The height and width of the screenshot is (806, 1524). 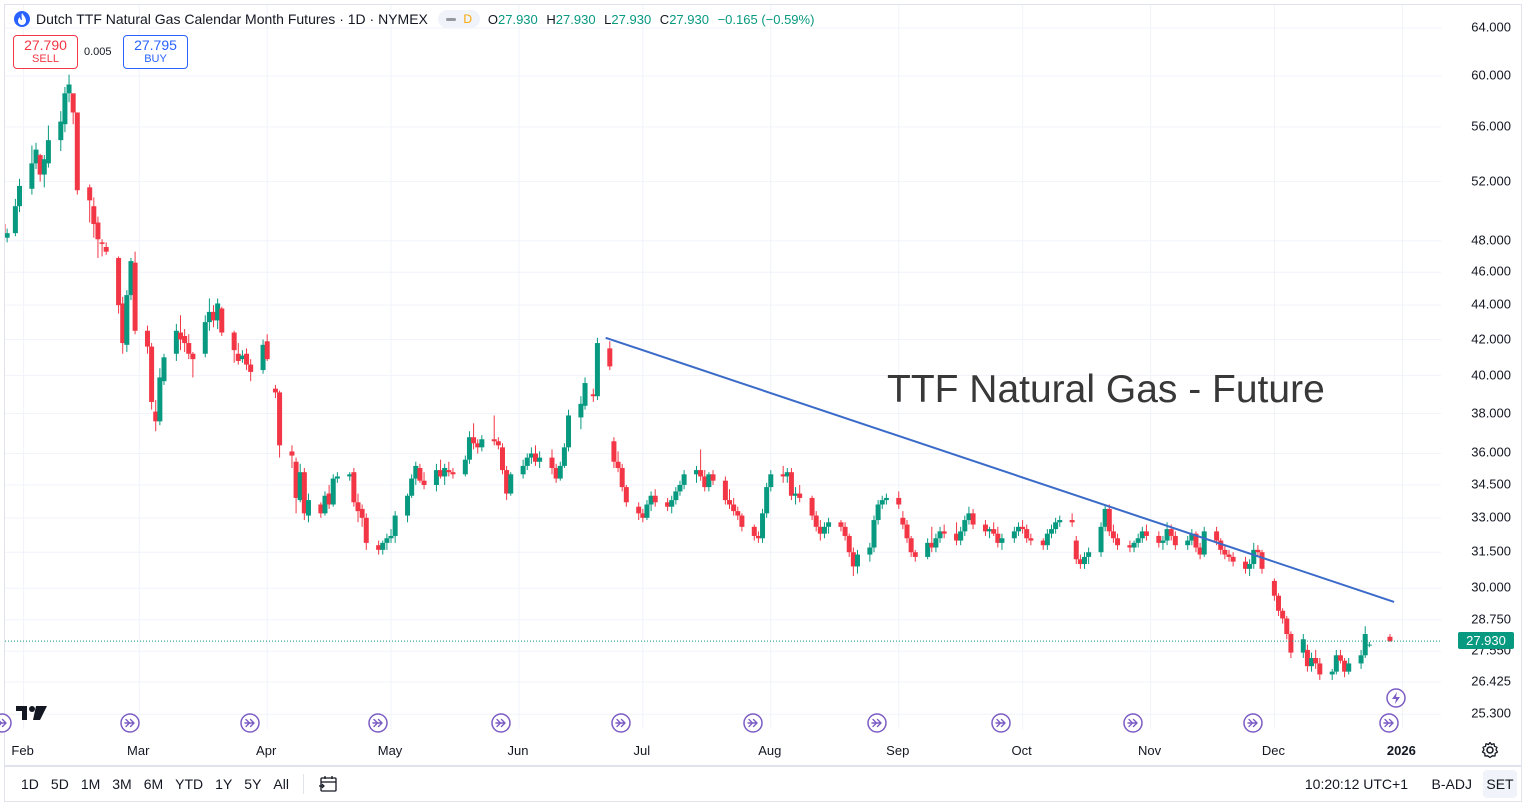 What do you see at coordinates (1491, 452) in the screenshot?
I see `y-tick-label: 36.000` at bounding box center [1491, 452].